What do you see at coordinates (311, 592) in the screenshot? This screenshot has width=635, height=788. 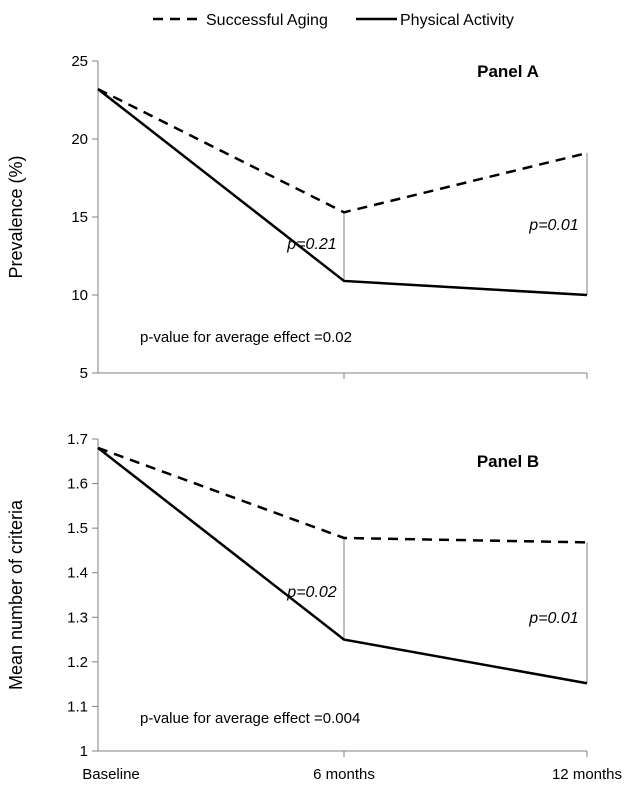 I see `panel-b-pvalue-label-0: p=0.02` at bounding box center [311, 592].